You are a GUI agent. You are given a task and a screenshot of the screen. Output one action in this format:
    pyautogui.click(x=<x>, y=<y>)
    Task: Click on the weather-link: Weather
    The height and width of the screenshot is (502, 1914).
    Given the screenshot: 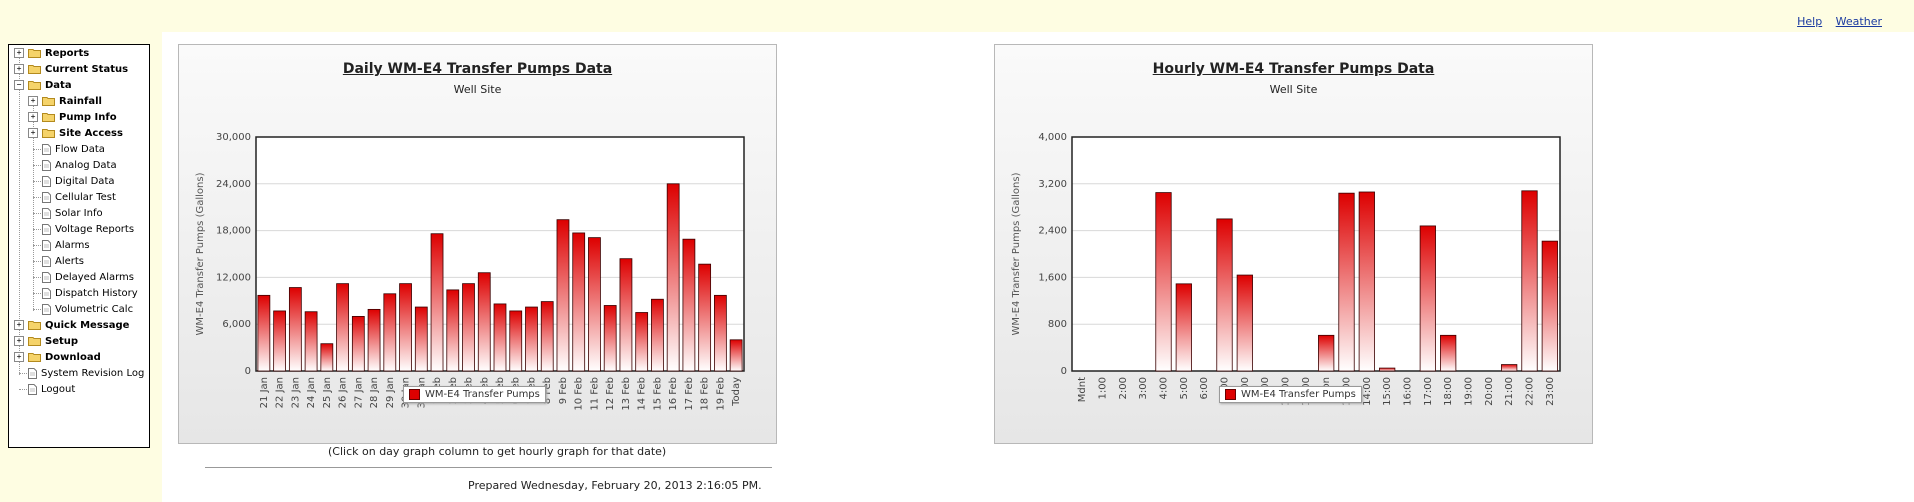 What is the action you would take?
    pyautogui.click(x=1858, y=21)
    